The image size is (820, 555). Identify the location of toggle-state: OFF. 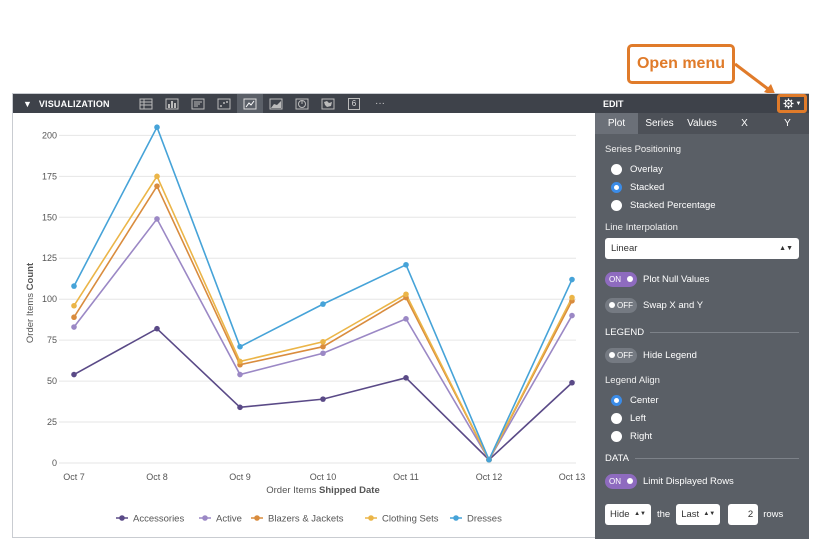
(625, 355).